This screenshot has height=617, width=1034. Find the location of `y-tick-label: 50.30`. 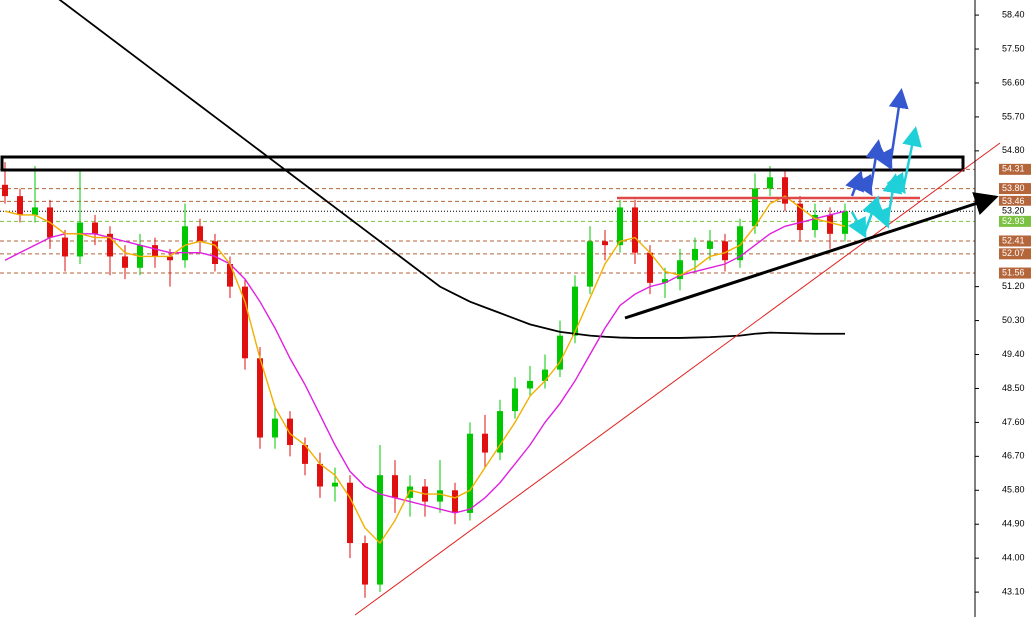

y-tick-label: 50.30 is located at coordinates (1013, 320).